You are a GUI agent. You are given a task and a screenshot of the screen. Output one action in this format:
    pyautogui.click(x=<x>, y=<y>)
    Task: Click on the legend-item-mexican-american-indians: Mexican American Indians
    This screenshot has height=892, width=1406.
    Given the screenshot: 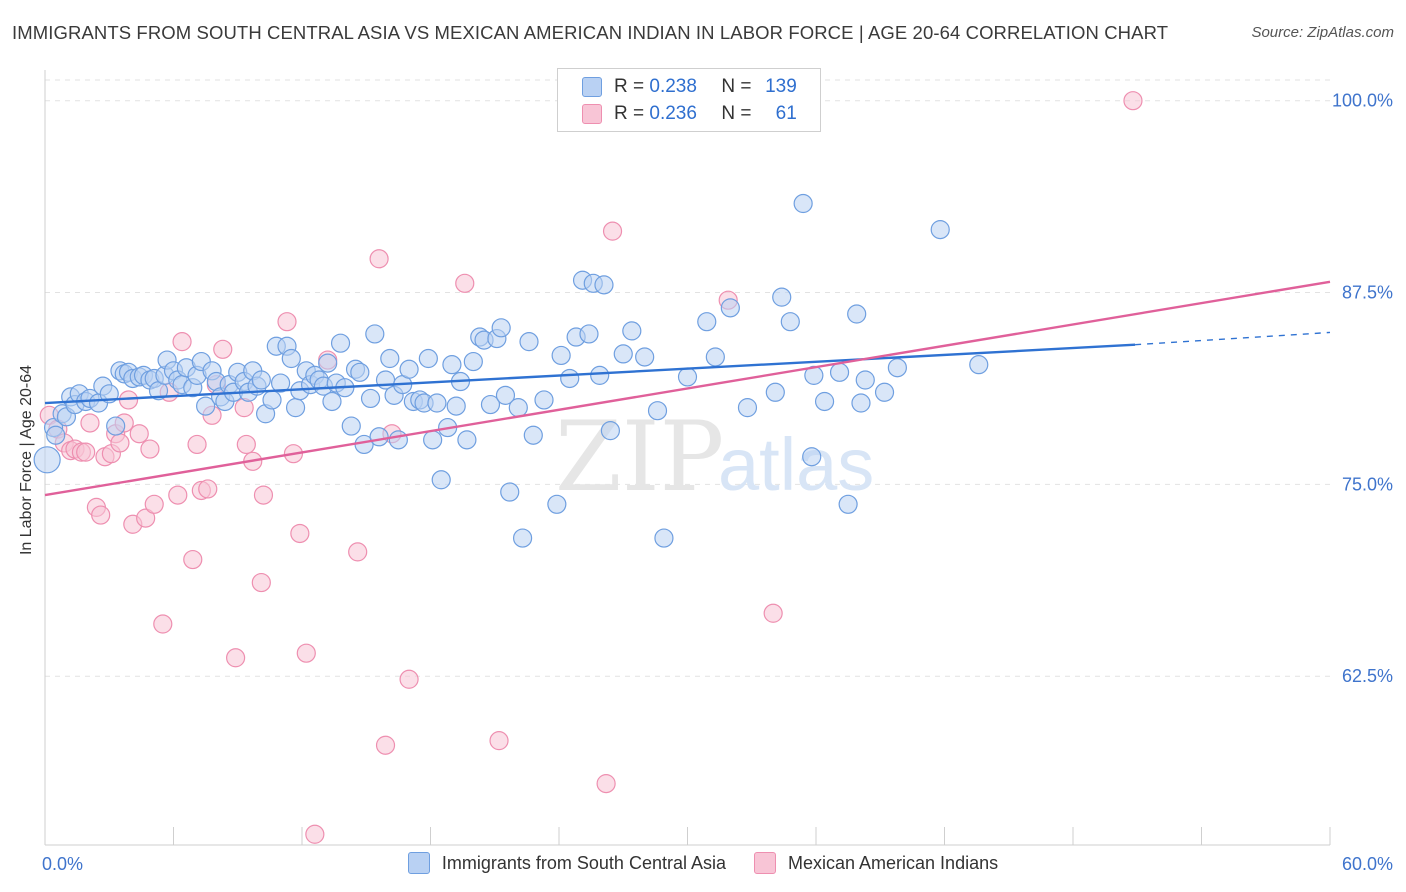 What is the action you would take?
    pyautogui.click(x=876, y=863)
    